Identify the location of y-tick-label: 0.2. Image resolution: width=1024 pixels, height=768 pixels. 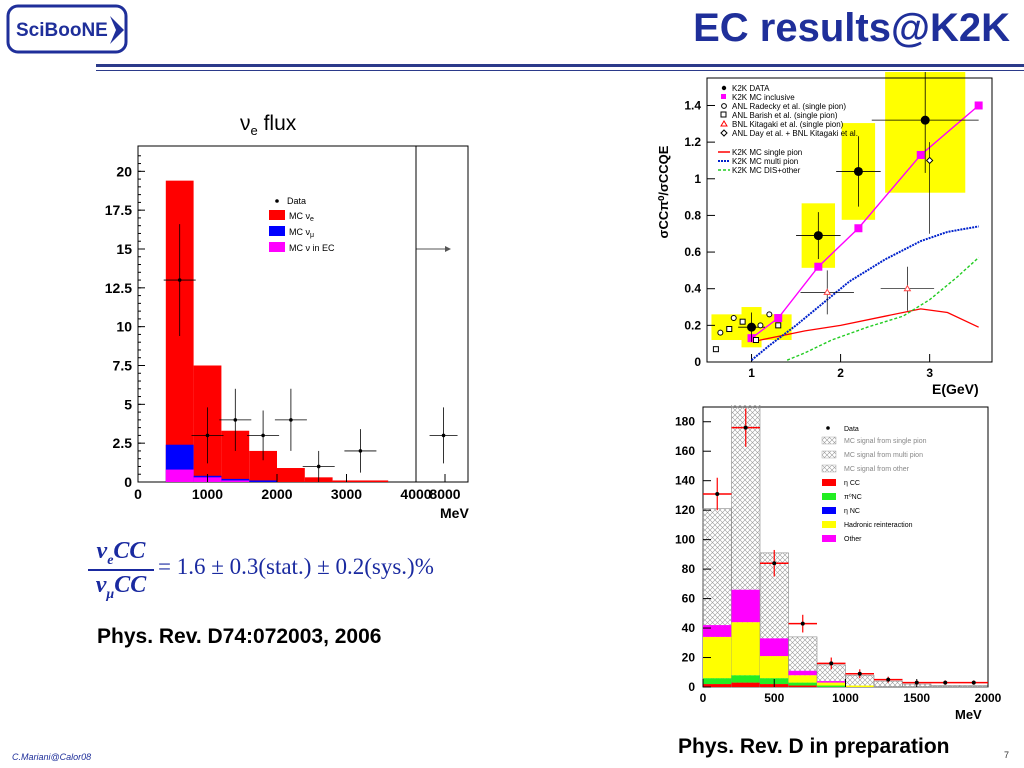
(692, 325).